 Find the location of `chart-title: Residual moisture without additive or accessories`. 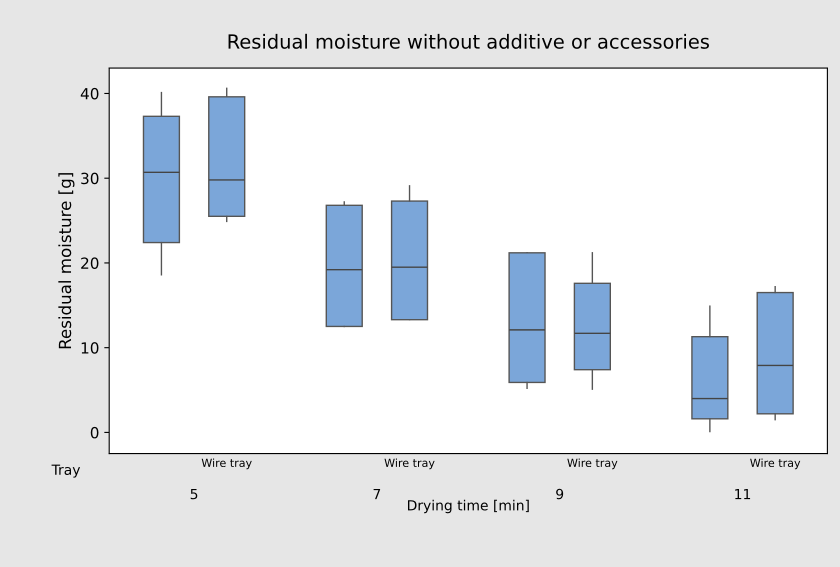

chart-title: Residual moisture without additive or accessories is located at coordinates (468, 41).